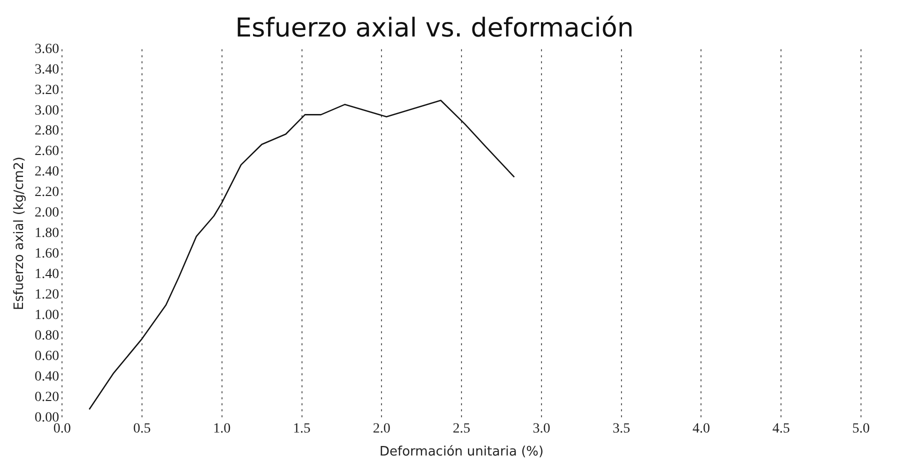 The height and width of the screenshot is (472, 899). Describe the element at coordinates (781, 429) in the screenshot. I see `x-tick-label: 4.5` at that location.